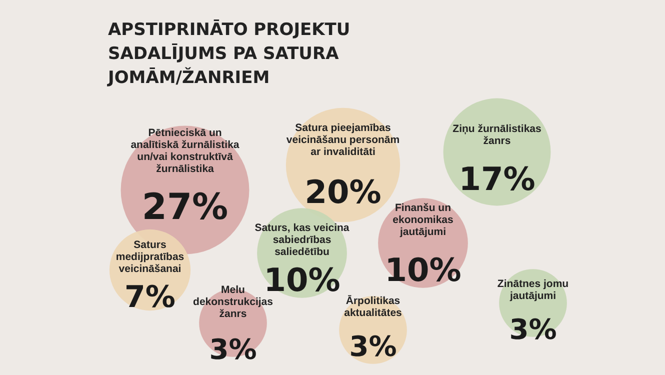  What do you see at coordinates (150, 257) in the screenshot?
I see `category-label: Saturs medijpratības veicināšanai` at bounding box center [150, 257].